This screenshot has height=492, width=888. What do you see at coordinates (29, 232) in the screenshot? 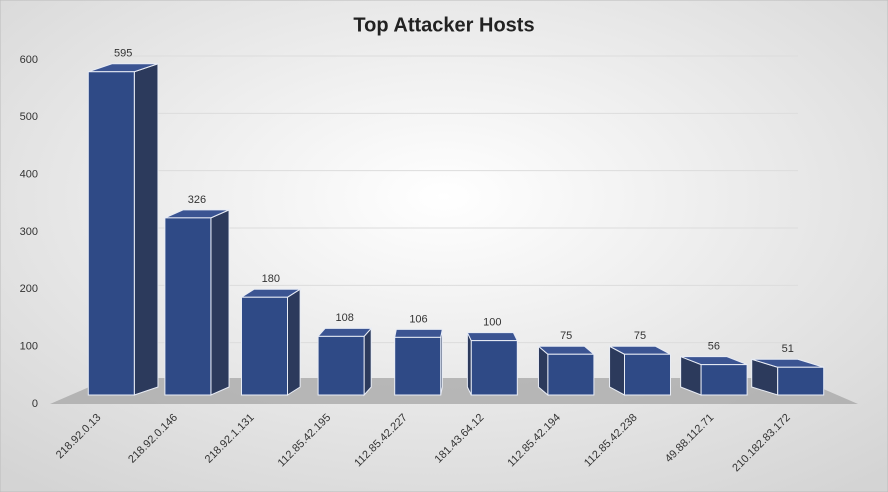
I see `y-tick-label: 300` at bounding box center [29, 232].